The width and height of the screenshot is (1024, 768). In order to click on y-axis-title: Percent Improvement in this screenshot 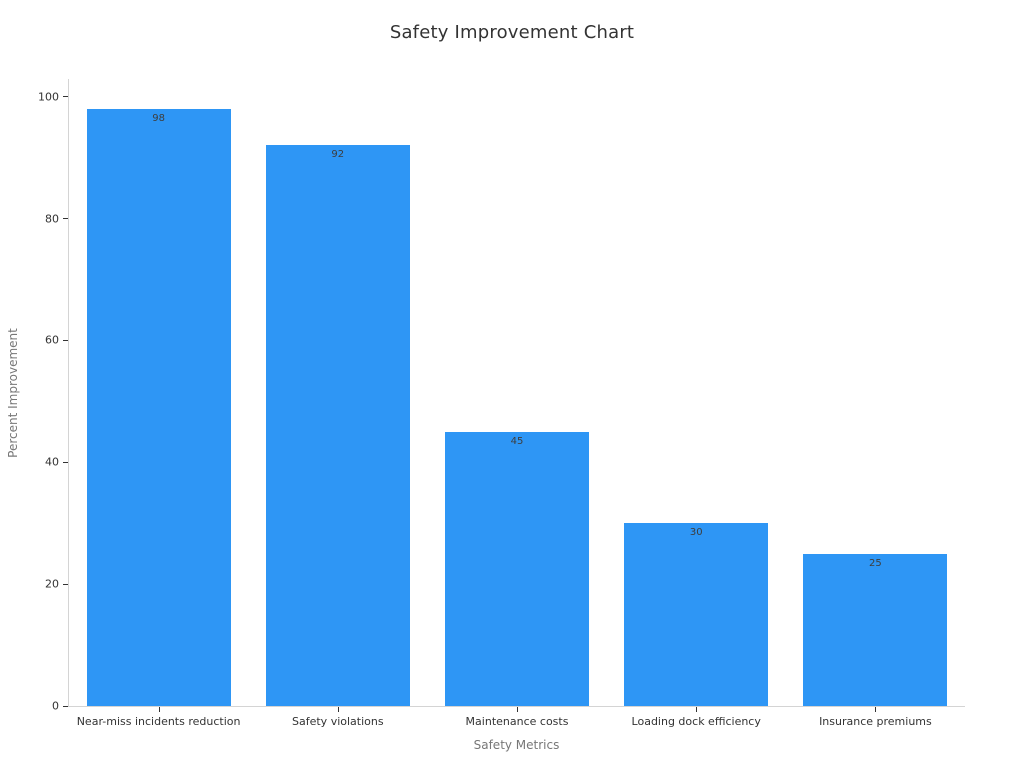, I will do `click(13, 393)`.